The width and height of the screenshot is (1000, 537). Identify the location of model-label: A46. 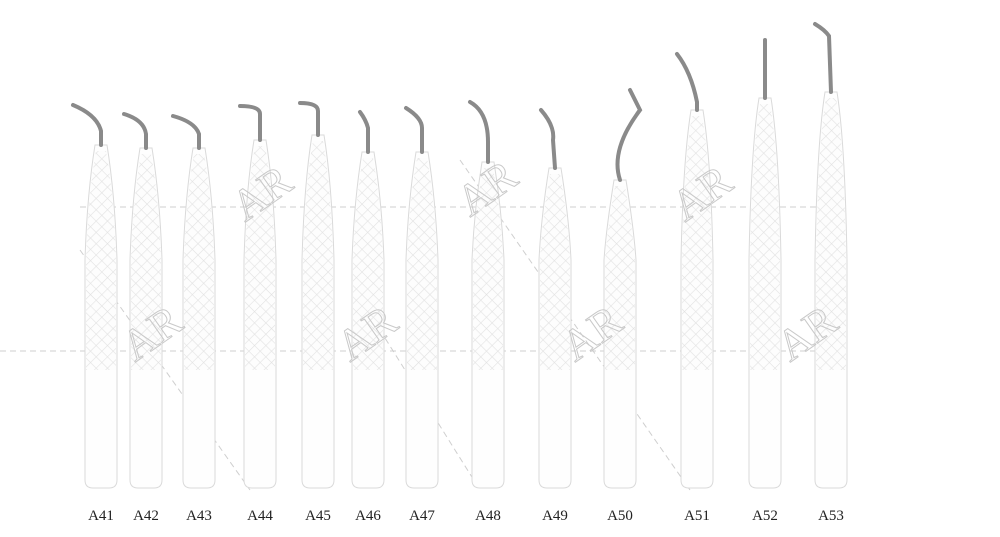
(368, 516).